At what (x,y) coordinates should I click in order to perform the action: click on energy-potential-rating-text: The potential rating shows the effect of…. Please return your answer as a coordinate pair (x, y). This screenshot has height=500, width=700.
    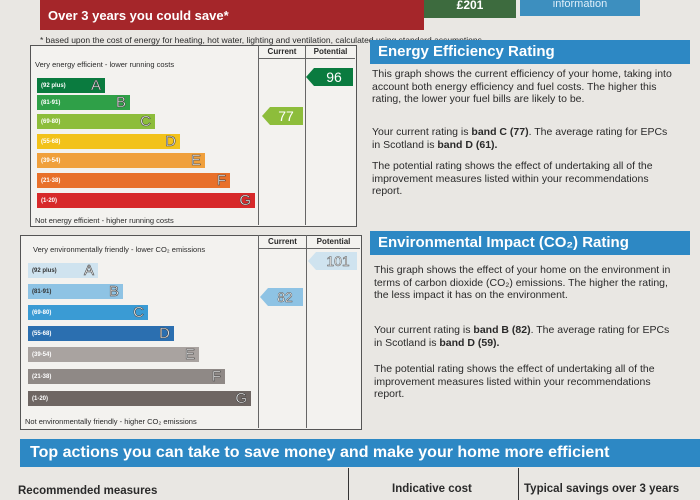
    Looking at the image, I should click on (522, 179).